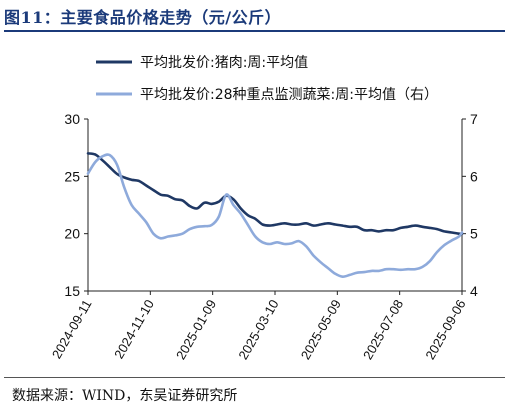  Describe the element at coordinates (134, 329) in the screenshot. I see `x-tick-label: 2024-11-10` at that location.